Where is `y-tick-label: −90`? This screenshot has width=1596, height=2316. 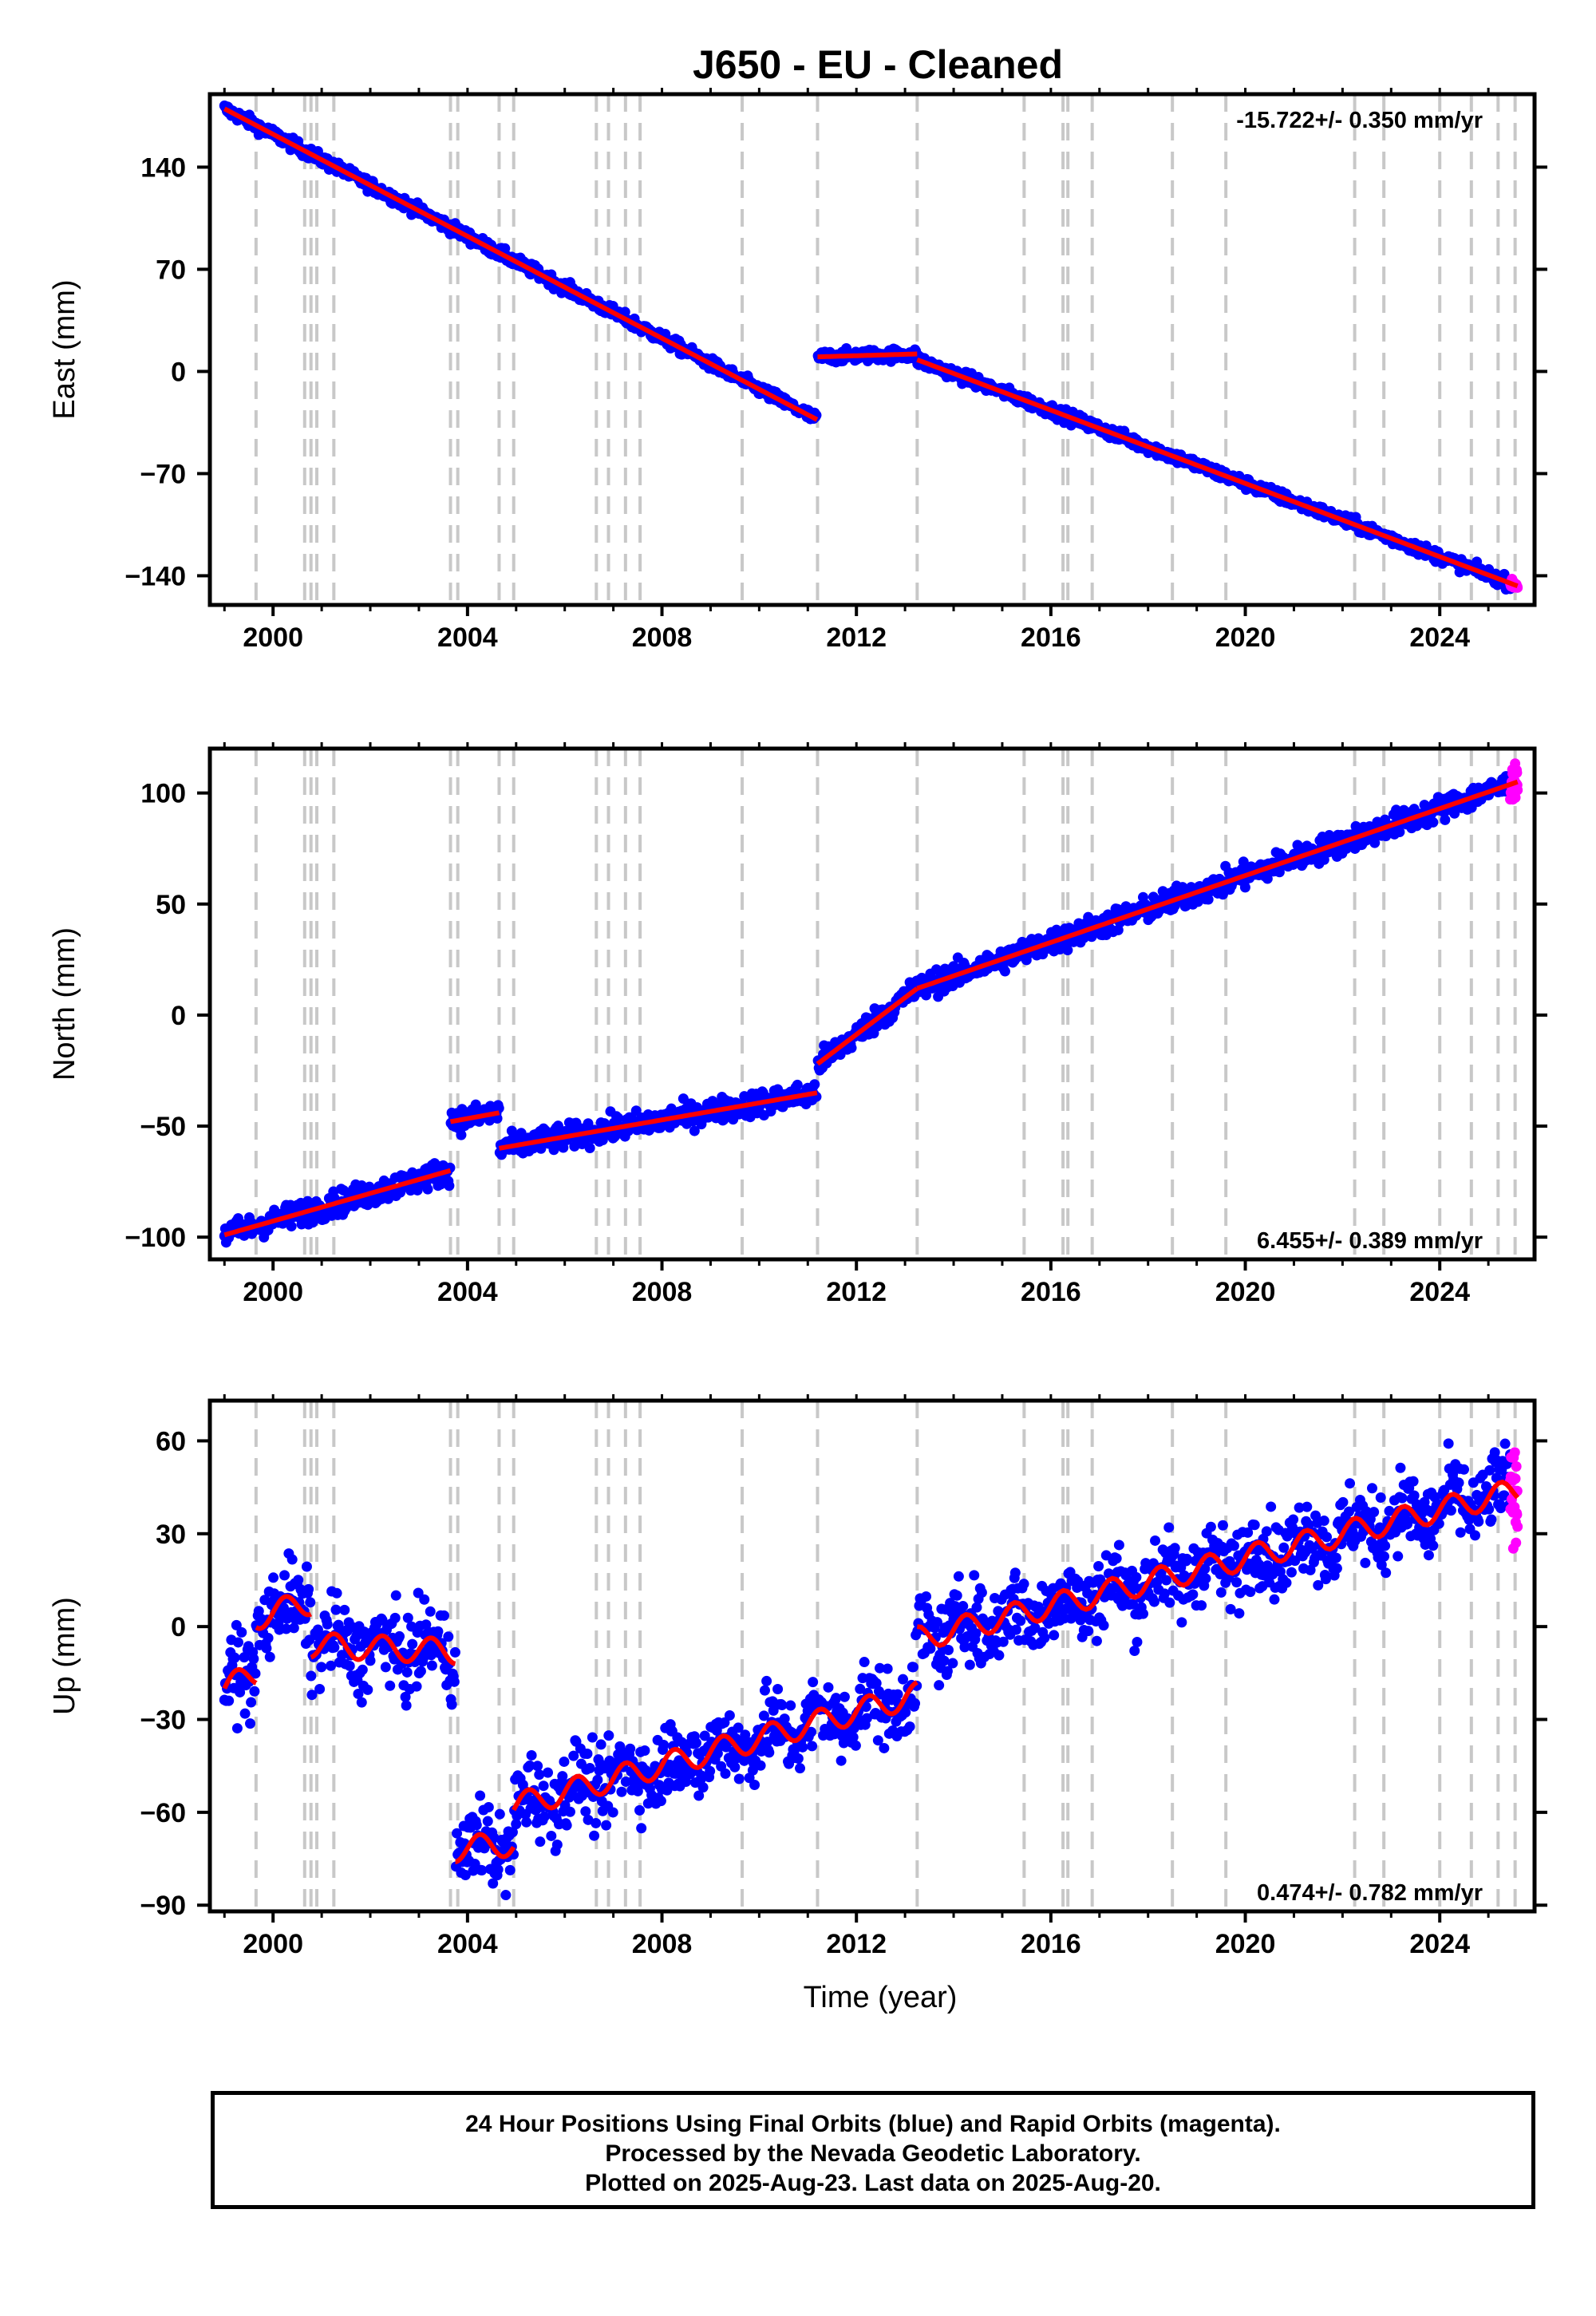 y-tick-label: −90 is located at coordinates (163, 1906).